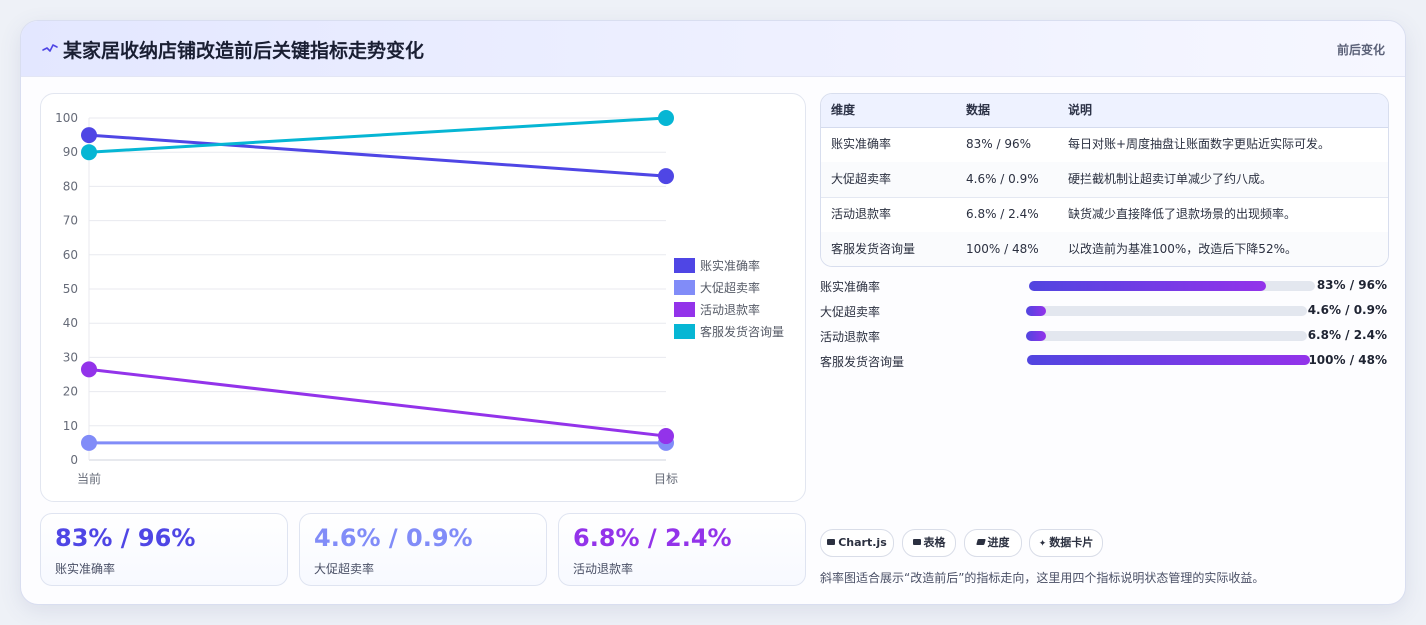  I want to click on table-cell: 以改造前为基准100%，改造后下降52%。, so click(1182, 249).